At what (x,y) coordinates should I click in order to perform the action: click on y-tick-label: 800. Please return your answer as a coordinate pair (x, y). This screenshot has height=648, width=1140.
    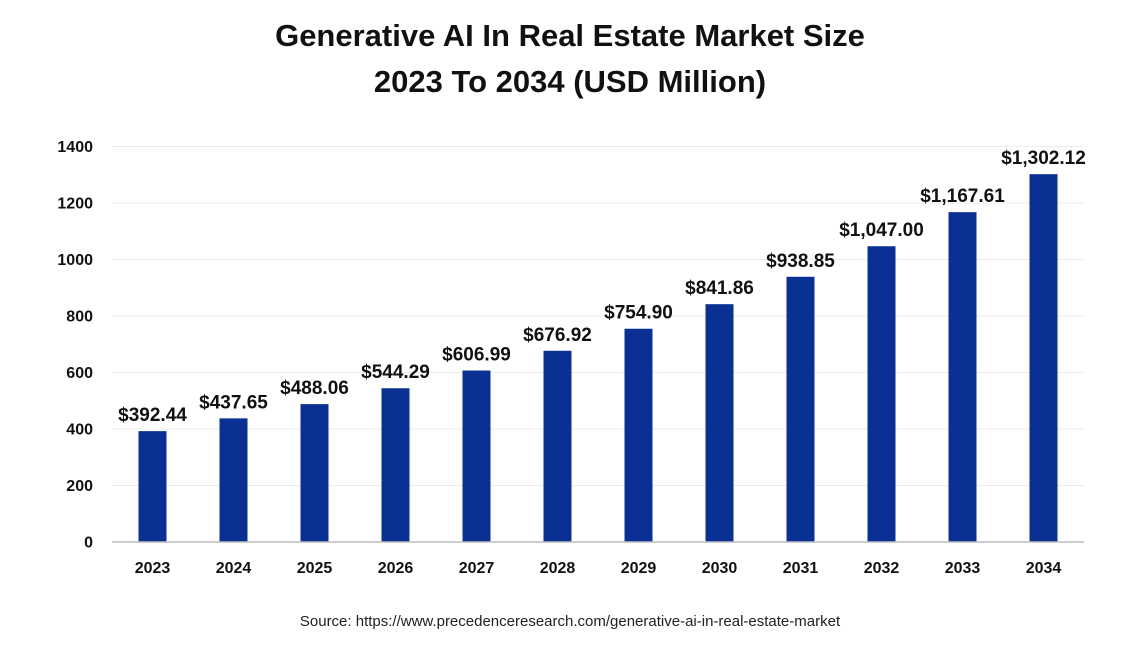
    Looking at the image, I should click on (79, 317).